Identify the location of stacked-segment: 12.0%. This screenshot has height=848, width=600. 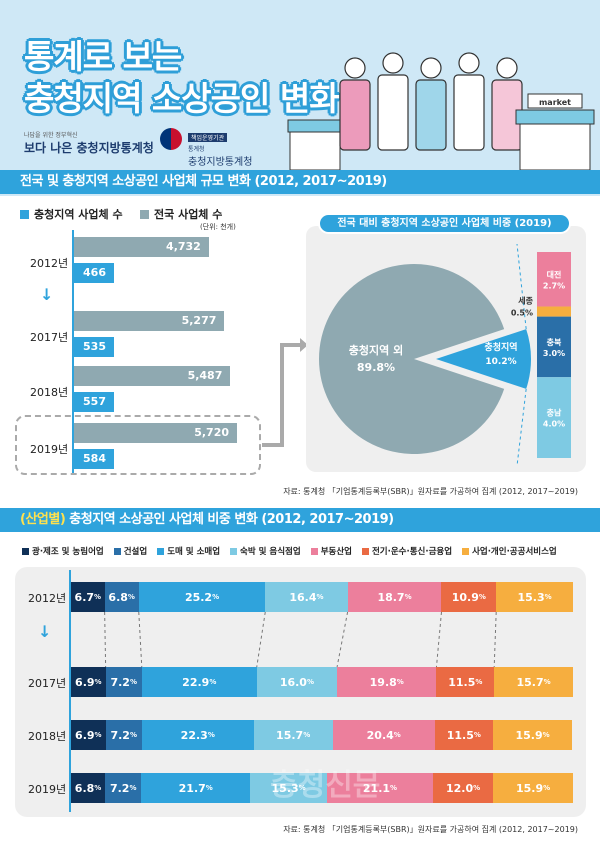
(463, 788).